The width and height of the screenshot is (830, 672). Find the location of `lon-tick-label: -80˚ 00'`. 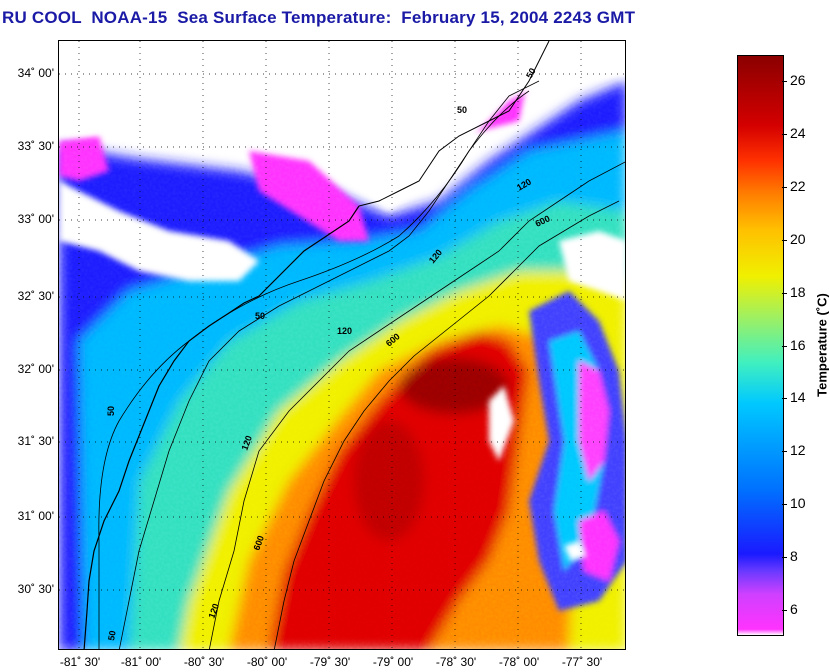

lon-tick-label: -80˚ 00' is located at coordinates (267, 662).